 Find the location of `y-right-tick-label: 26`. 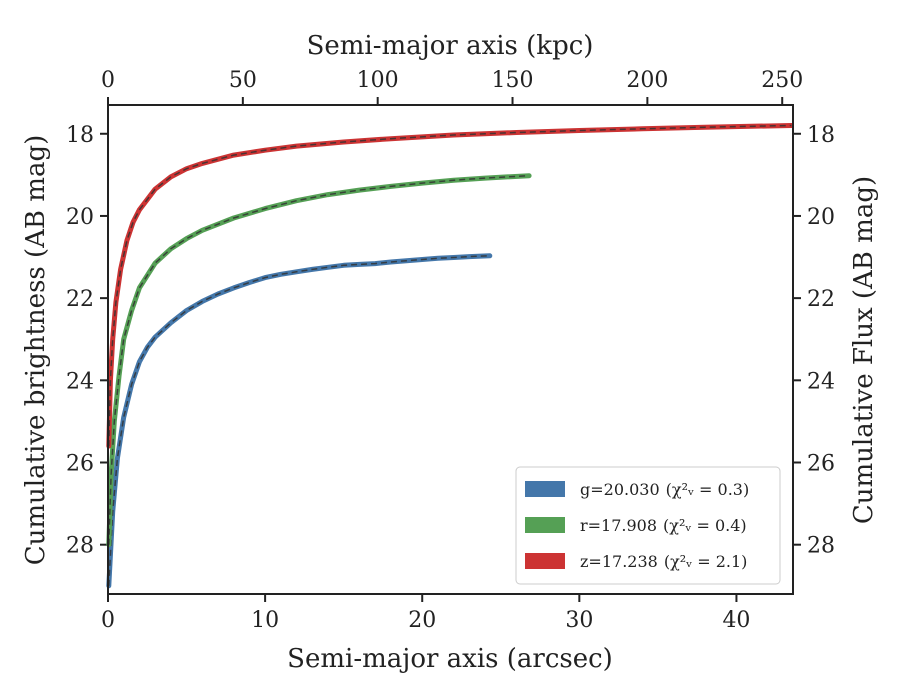

y-right-tick-label: 26 is located at coordinates (821, 464).